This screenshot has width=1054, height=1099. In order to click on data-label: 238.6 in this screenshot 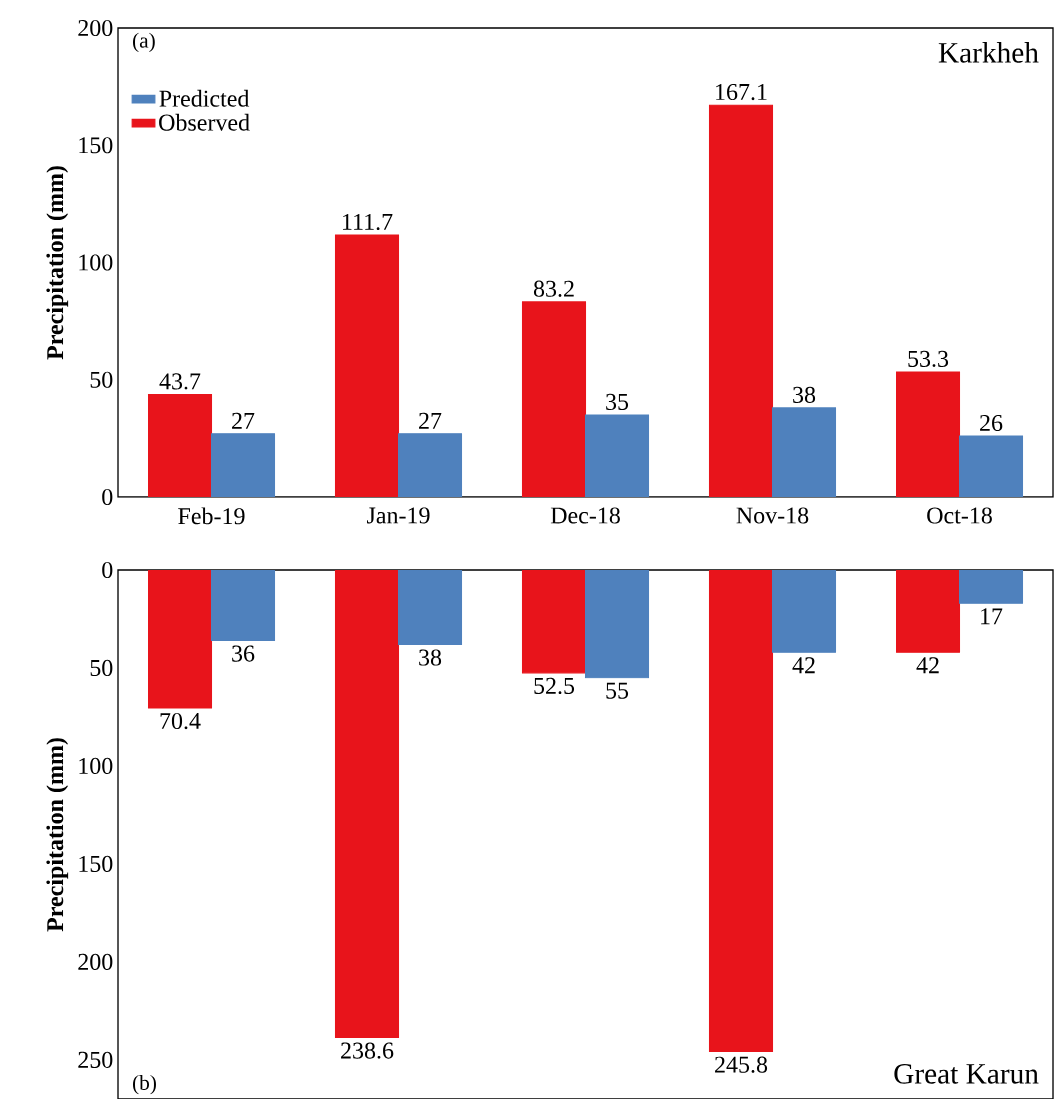, I will do `click(367, 1050)`.